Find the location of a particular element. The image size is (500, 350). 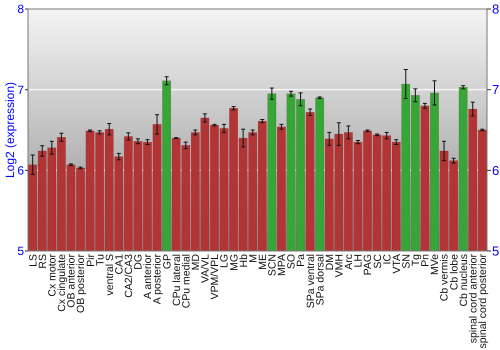

x-tick-label: Cx motor is located at coordinates (52, 275).